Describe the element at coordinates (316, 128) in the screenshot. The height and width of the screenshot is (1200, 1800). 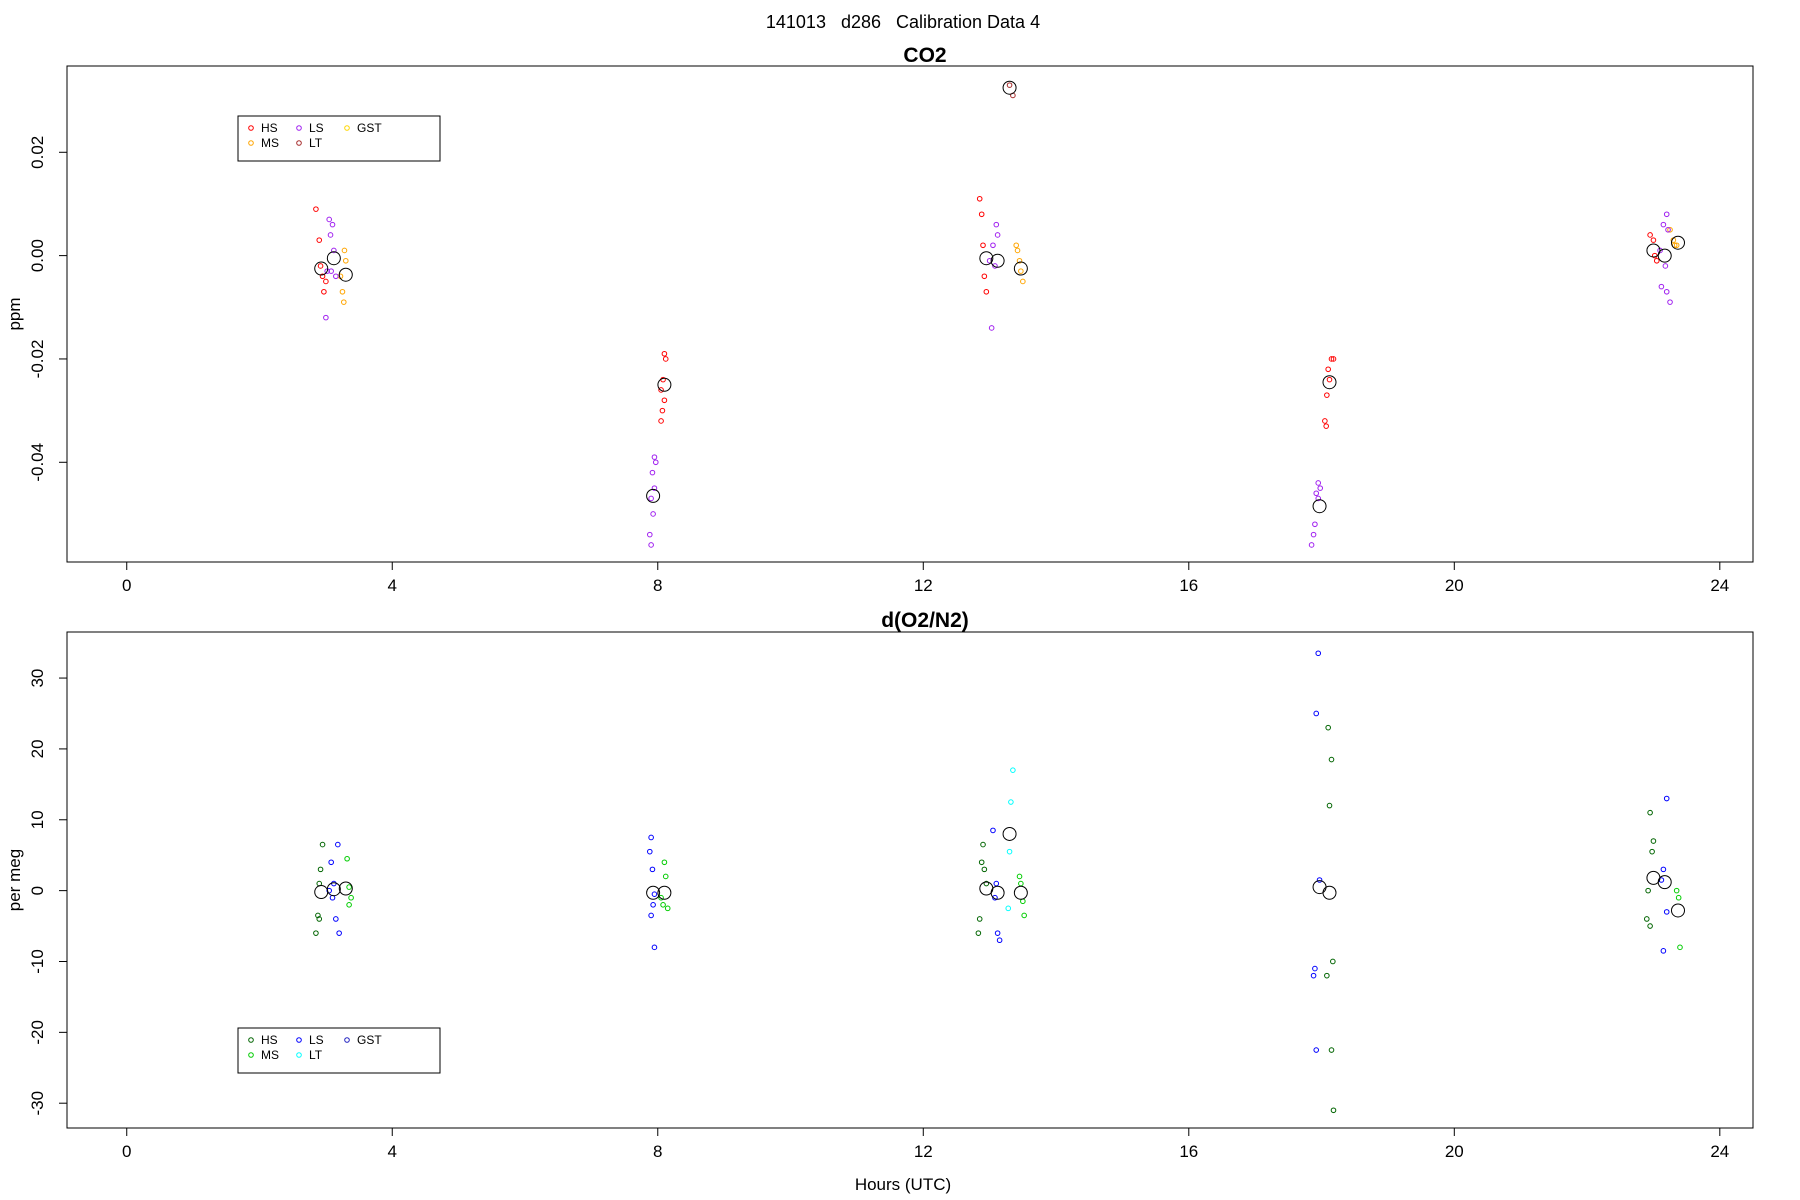
I see `co2-legend-label: LS` at that location.